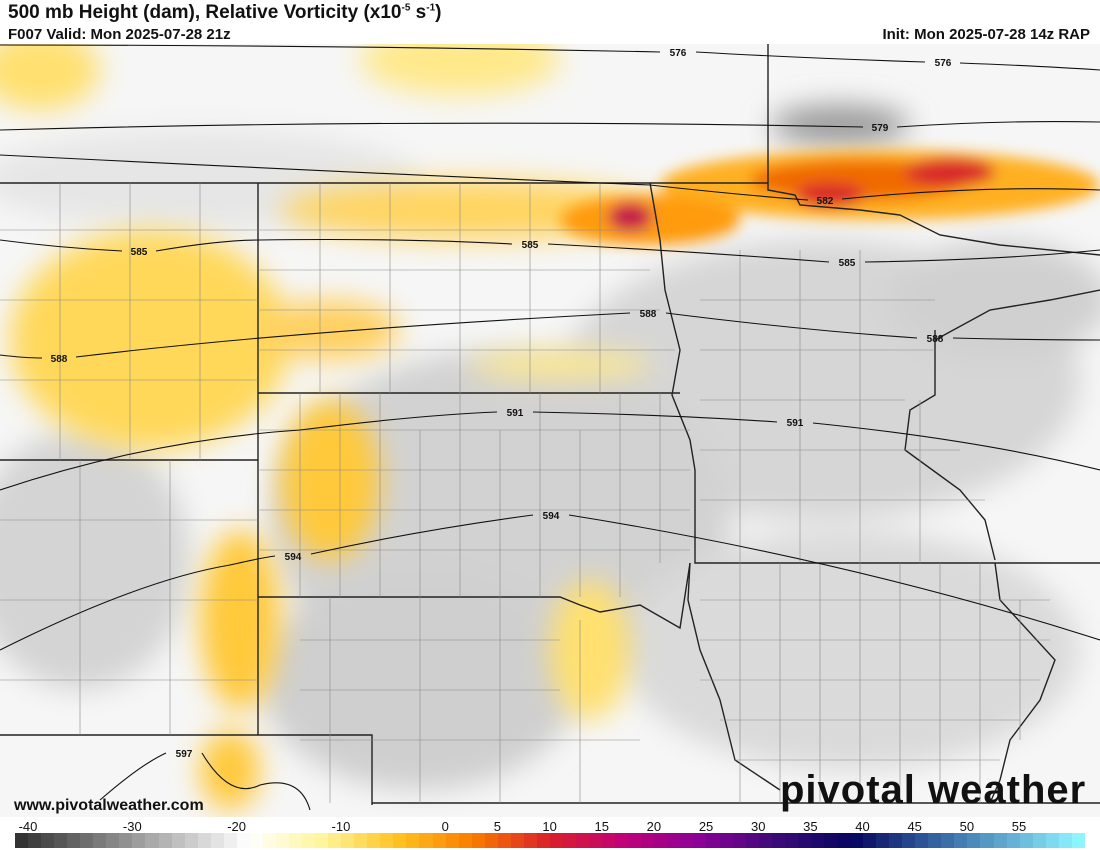 The width and height of the screenshot is (1100, 850). I want to click on colorbar-tick-label: 40, so click(862, 826).